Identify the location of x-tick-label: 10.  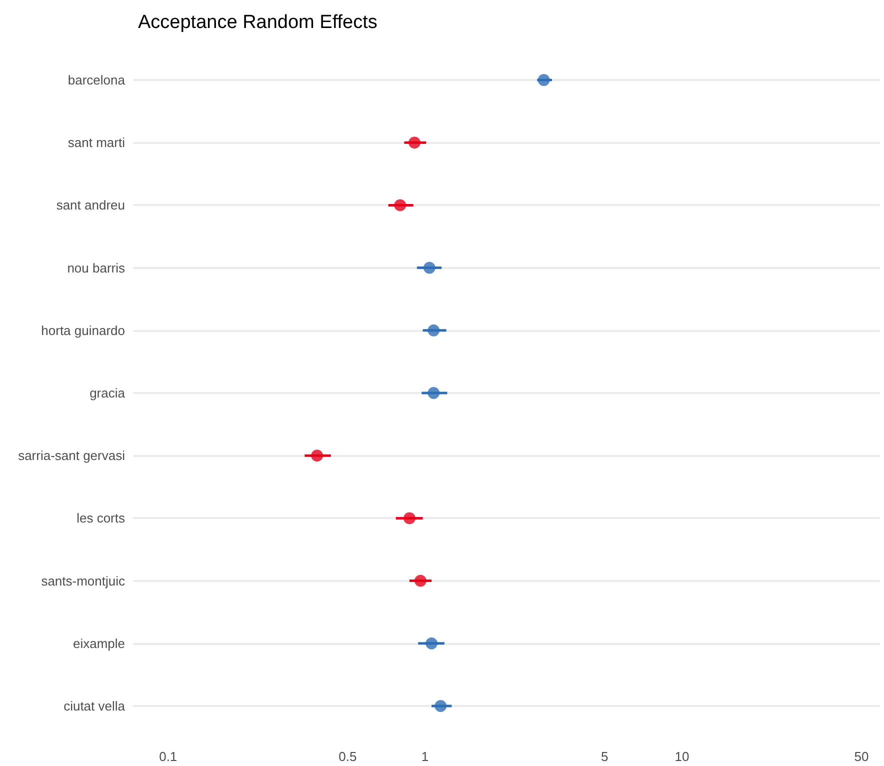
(682, 756).